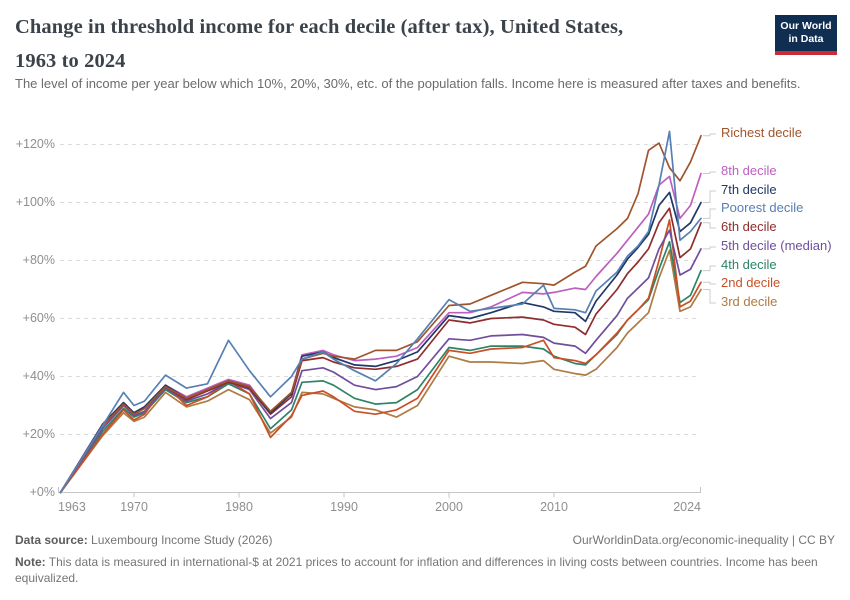 Image resolution: width=850 pixels, height=600 pixels. What do you see at coordinates (761, 132) in the screenshot?
I see `legend-label-richest: Richest decile` at bounding box center [761, 132].